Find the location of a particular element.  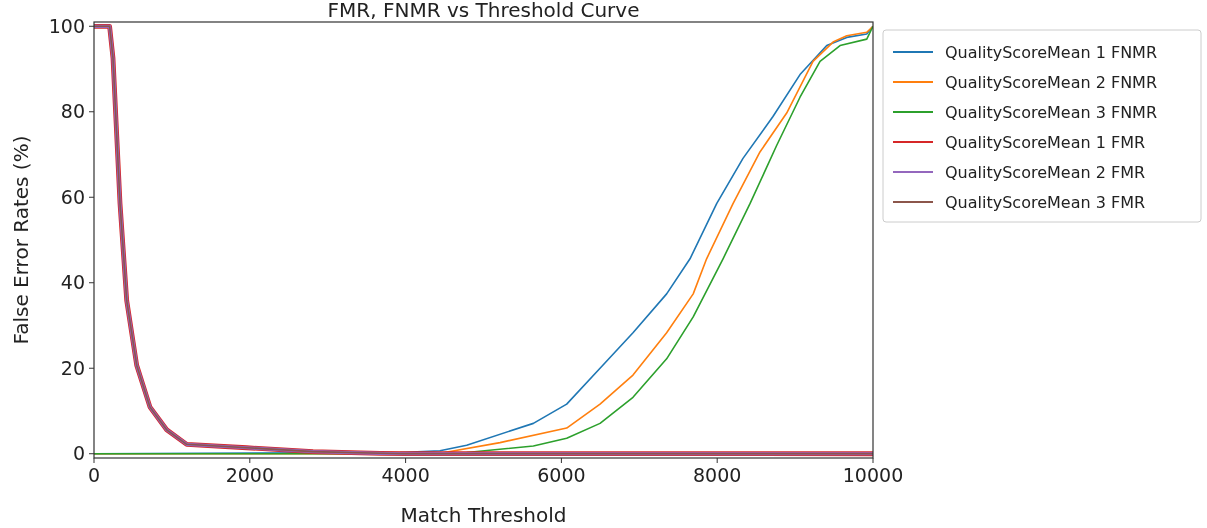

y-tick-label: 0 is located at coordinates (78, 453).